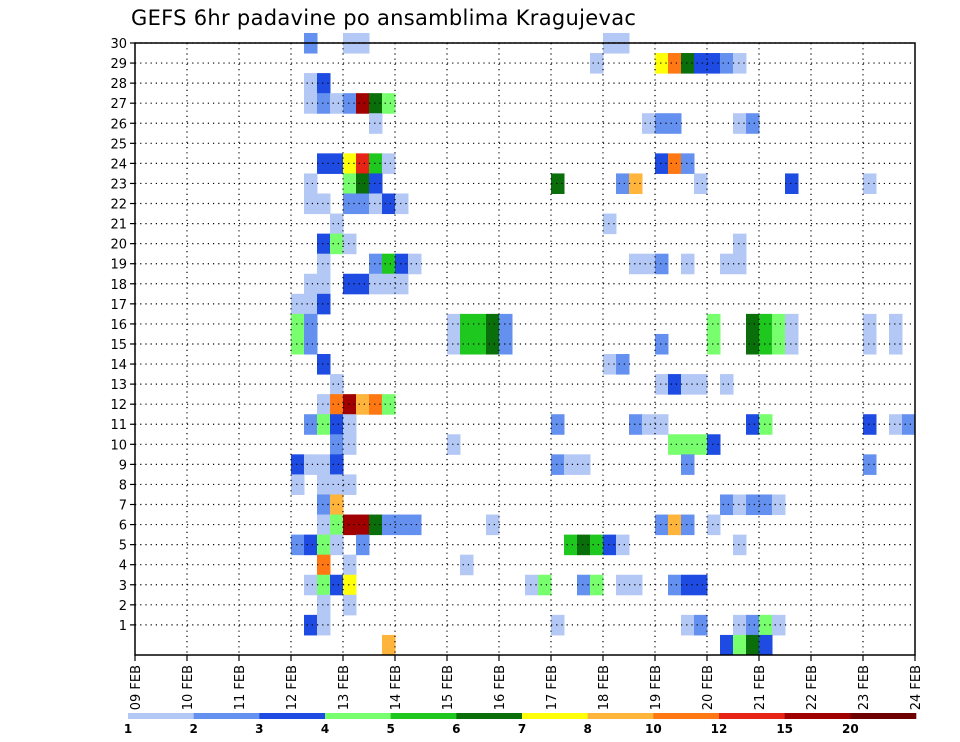 The image size is (960, 742). What do you see at coordinates (118, 365) in the screenshot?
I see `y-tick-label: 14` at bounding box center [118, 365].